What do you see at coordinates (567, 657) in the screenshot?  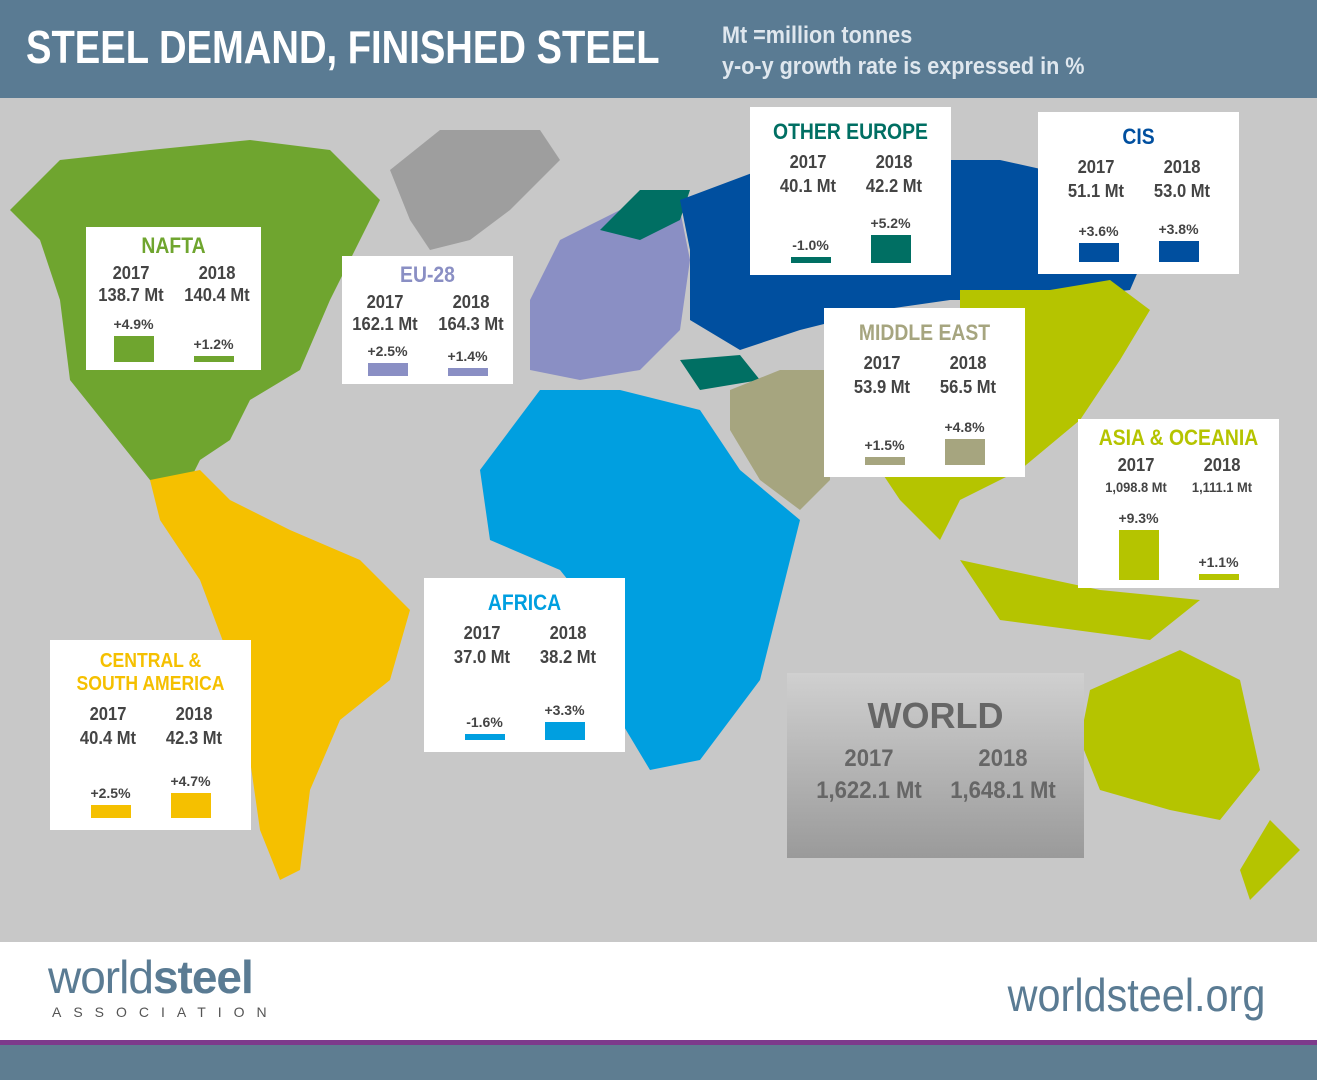 I see `value-2018: 38.2 Mt` at bounding box center [567, 657].